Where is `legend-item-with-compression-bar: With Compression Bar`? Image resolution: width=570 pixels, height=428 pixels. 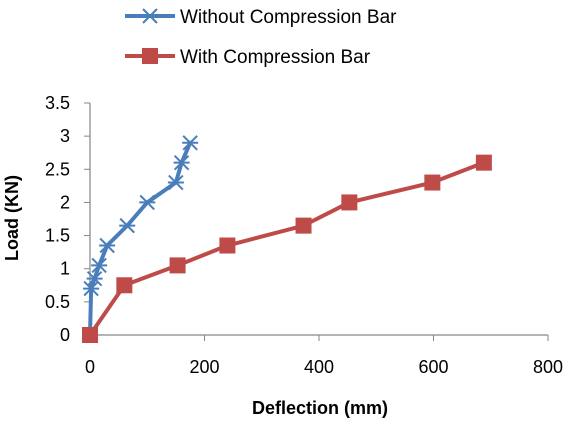
legend-item-with-compression-bar: With Compression Bar is located at coordinates (248, 57).